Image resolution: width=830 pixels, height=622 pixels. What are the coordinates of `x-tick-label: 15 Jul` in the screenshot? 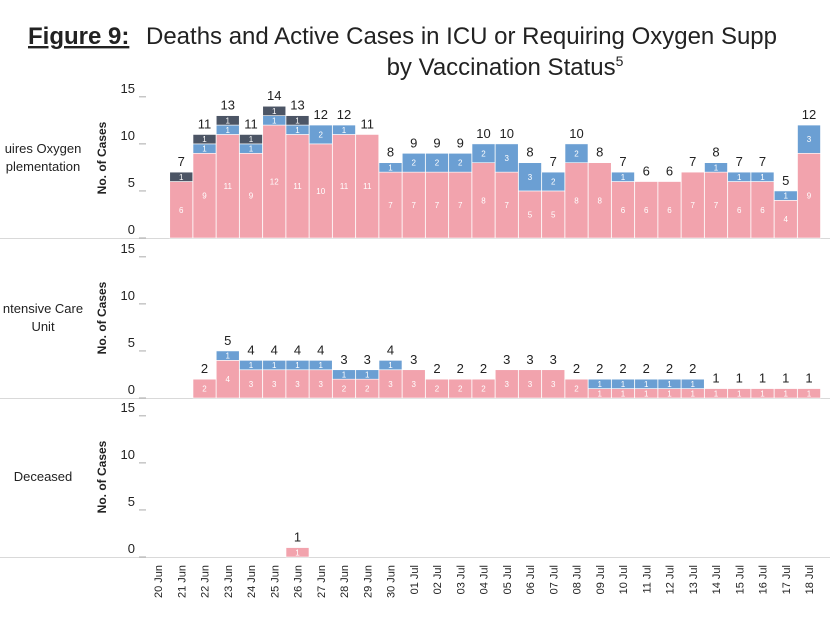 It's located at (740, 579).